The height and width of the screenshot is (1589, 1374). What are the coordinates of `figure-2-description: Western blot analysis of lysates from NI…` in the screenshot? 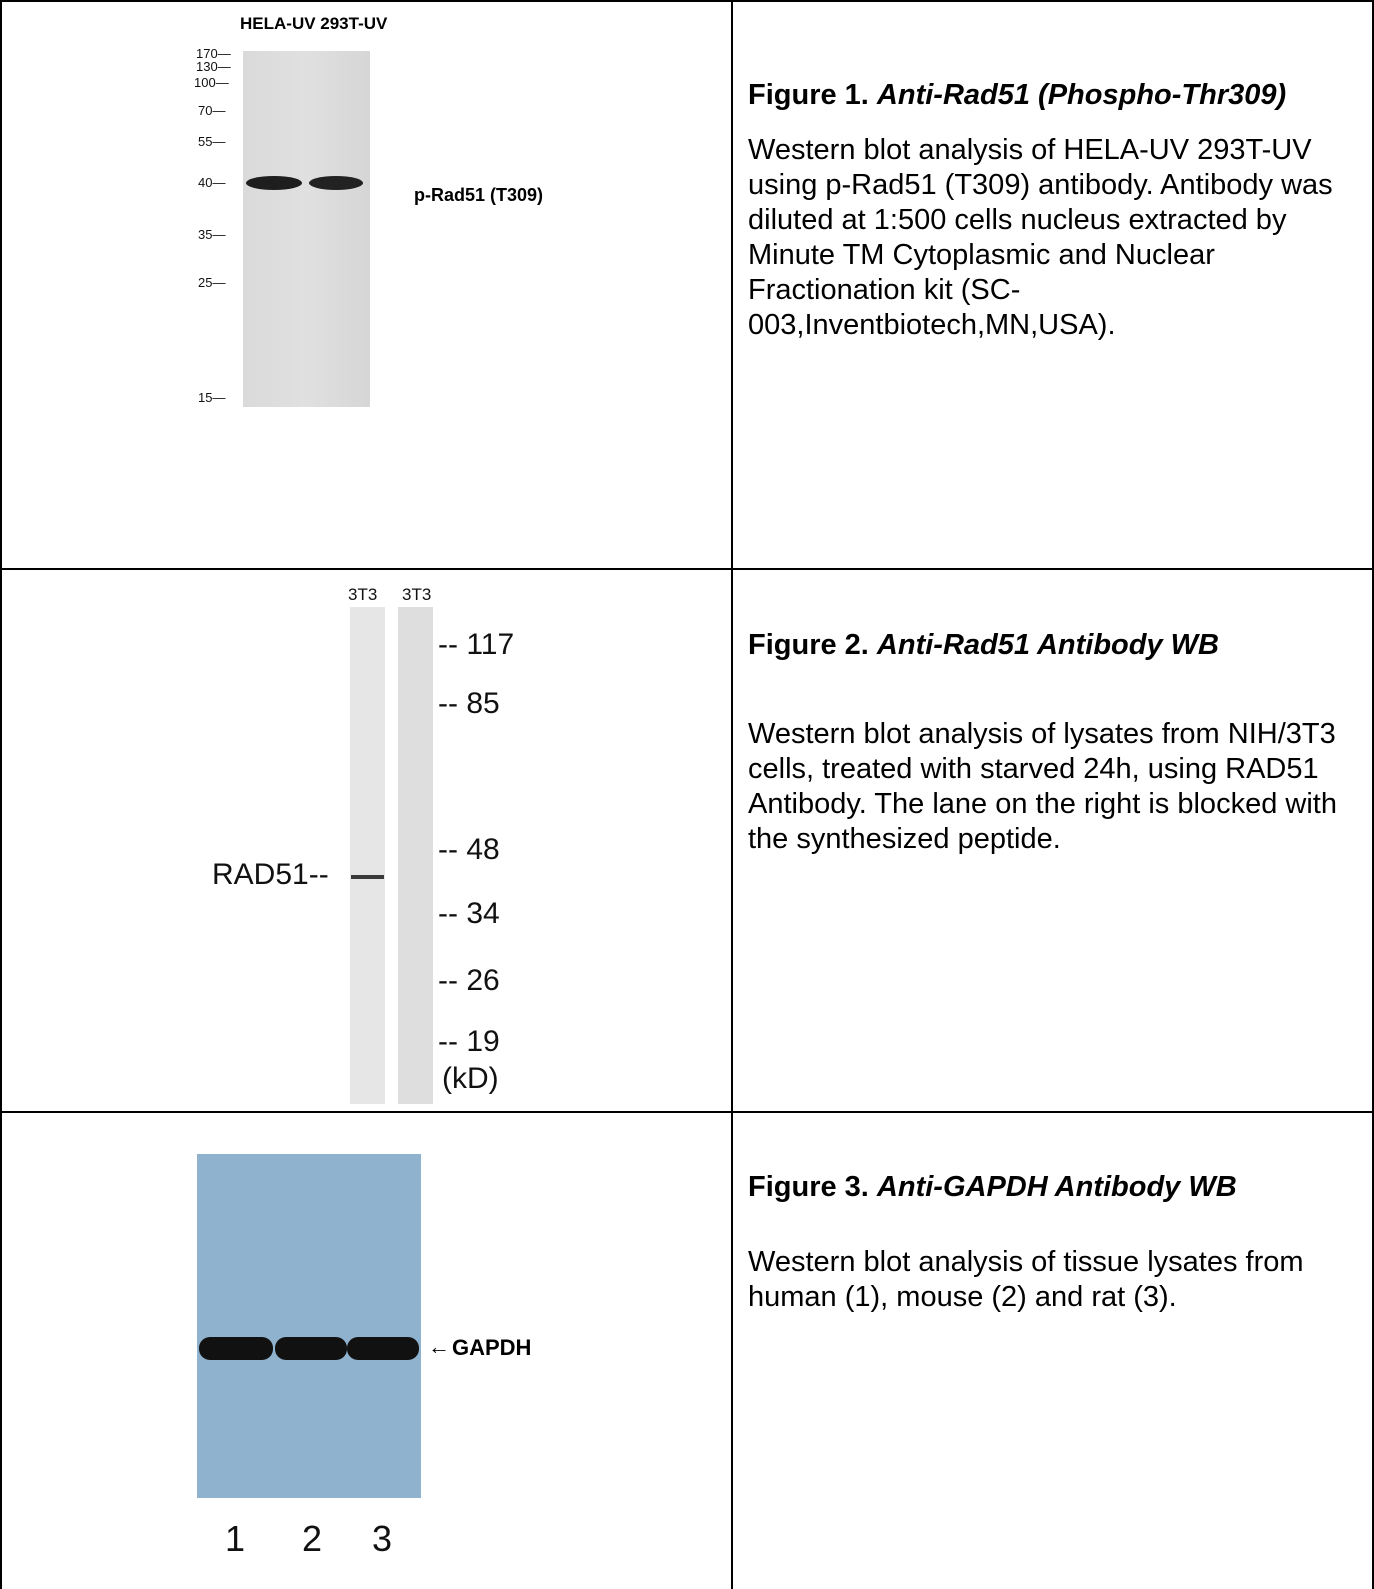 It's located at (1042, 786).